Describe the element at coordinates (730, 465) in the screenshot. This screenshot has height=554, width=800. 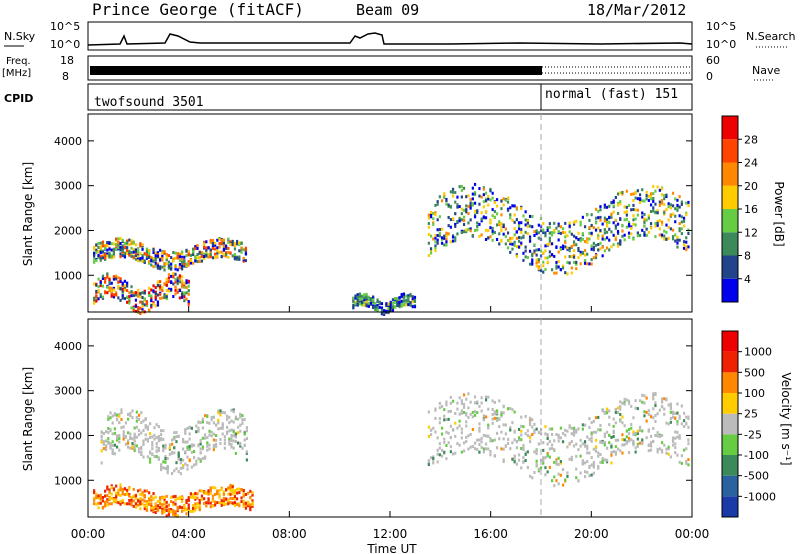
I see `colorbar-segment` at that location.